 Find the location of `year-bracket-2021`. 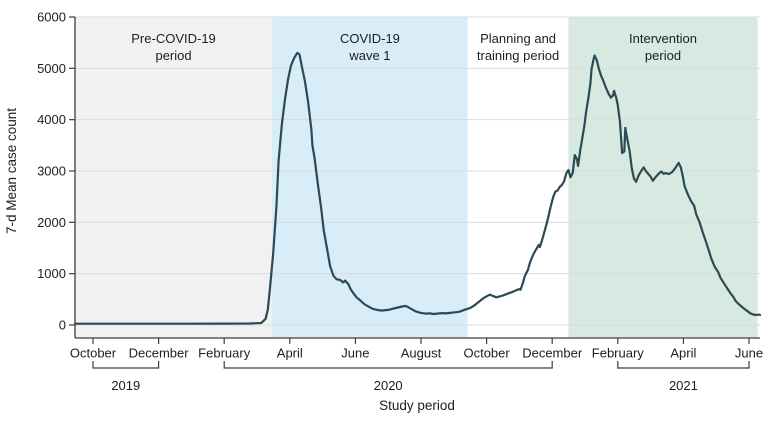

year-bracket-2021 is located at coordinates (683, 365).